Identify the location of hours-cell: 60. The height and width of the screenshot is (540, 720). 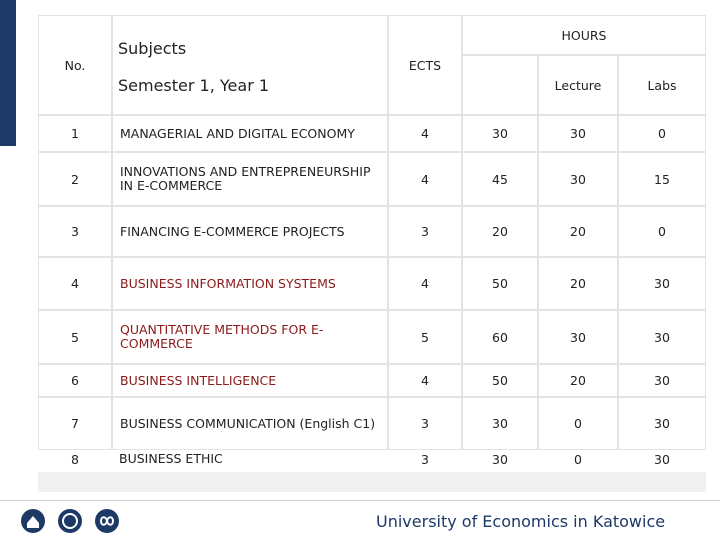
(500, 337).